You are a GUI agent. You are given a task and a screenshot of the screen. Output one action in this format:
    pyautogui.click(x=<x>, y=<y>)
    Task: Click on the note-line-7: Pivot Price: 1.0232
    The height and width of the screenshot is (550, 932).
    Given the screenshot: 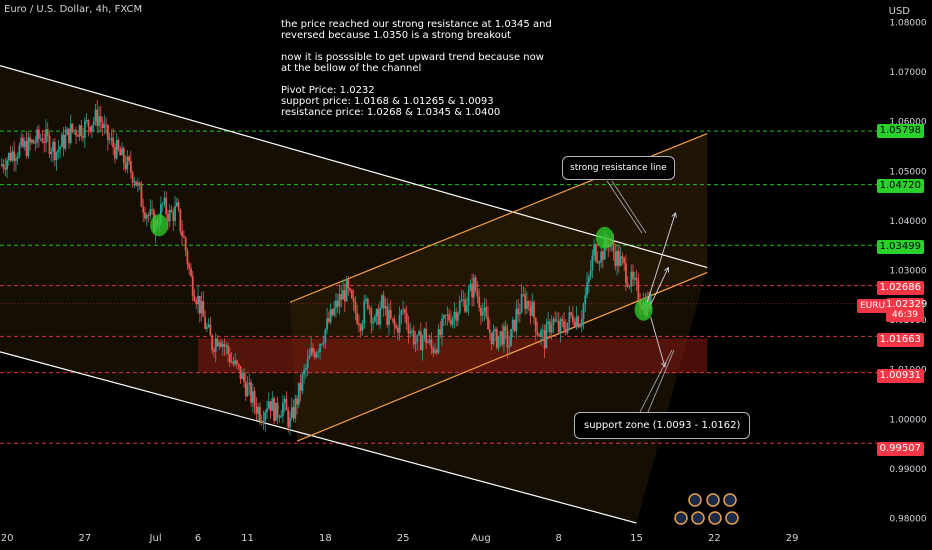 What is the action you would take?
    pyautogui.click(x=328, y=90)
    